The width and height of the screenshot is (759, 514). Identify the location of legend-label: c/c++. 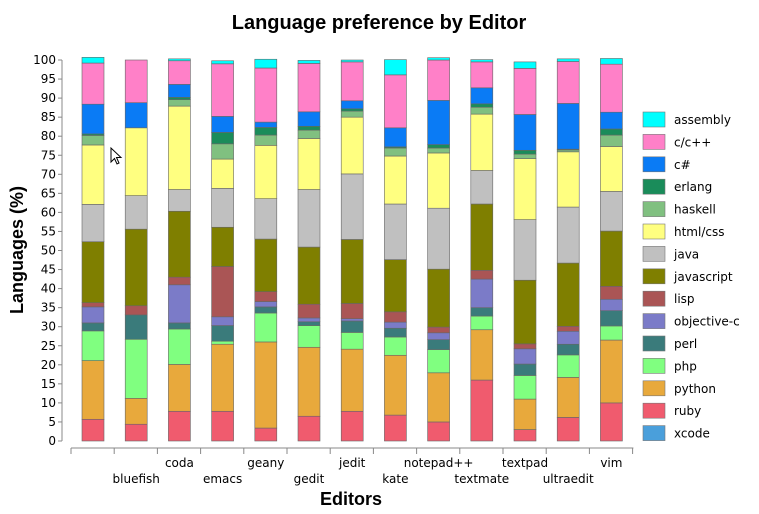
(692, 142).